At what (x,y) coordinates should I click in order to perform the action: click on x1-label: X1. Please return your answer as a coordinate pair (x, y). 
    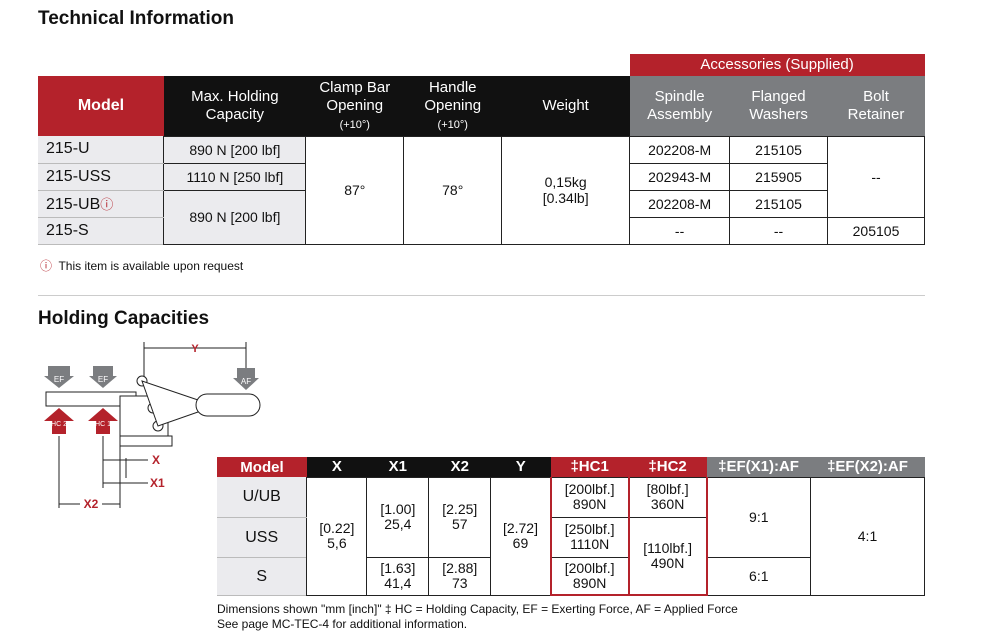
    Looking at the image, I should click on (157, 483).